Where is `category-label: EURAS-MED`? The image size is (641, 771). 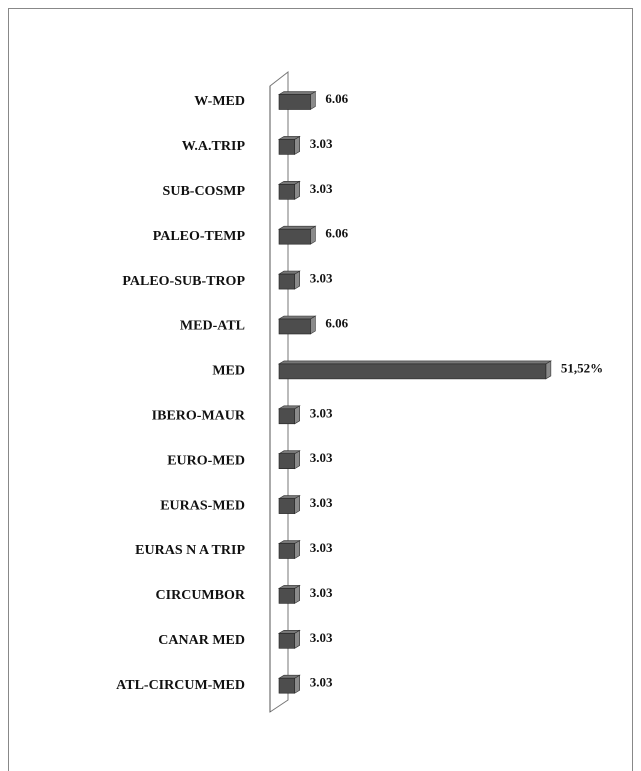 category-label: EURAS-MED is located at coordinates (202, 505).